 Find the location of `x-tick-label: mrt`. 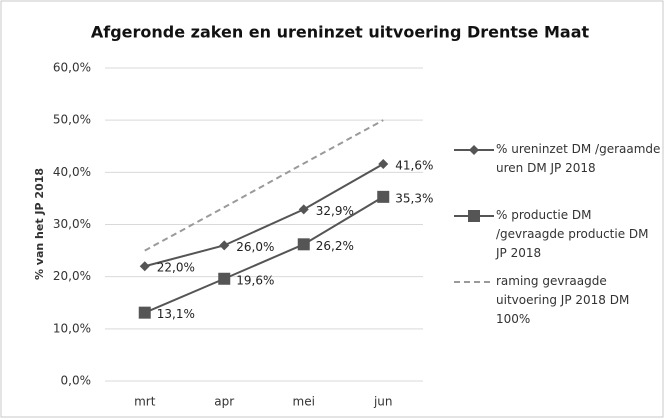

x-tick-label: mrt is located at coordinates (145, 402).